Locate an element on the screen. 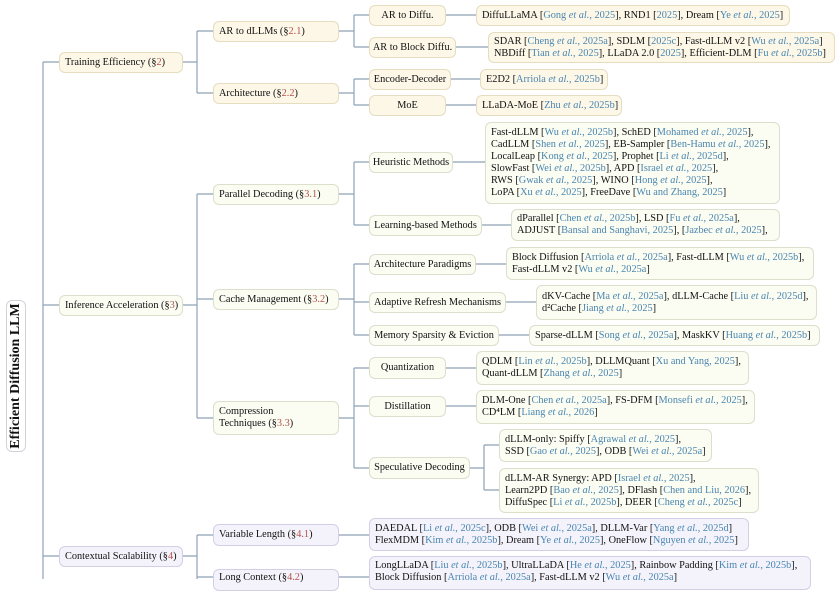  citation-link: Gong et al., 2025 is located at coordinates (579, 15).